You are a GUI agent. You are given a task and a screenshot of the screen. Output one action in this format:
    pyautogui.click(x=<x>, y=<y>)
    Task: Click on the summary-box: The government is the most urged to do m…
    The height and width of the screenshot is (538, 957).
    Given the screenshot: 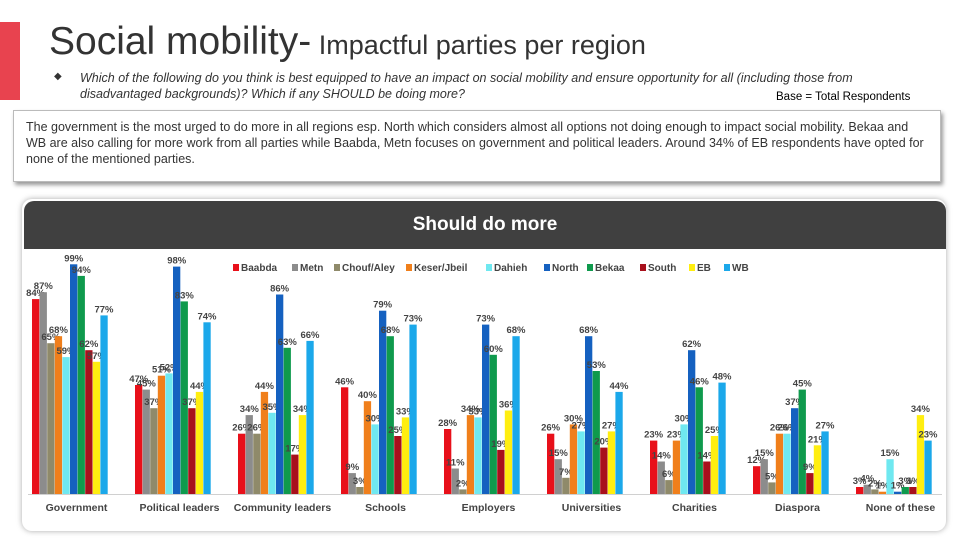 What is the action you would take?
    pyautogui.click(x=477, y=146)
    